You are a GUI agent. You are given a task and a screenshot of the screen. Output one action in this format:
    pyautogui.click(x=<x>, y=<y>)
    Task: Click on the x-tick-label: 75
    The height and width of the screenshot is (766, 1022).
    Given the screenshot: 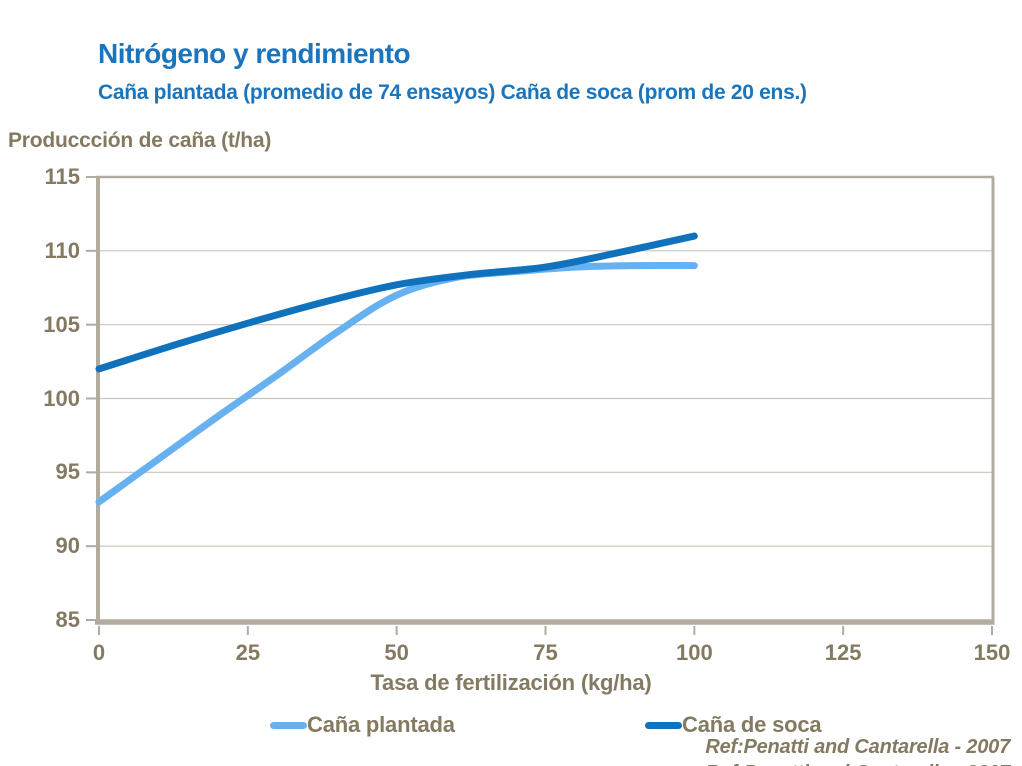 What is the action you would take?
    pyautogui.click(x=545, y=652)
    